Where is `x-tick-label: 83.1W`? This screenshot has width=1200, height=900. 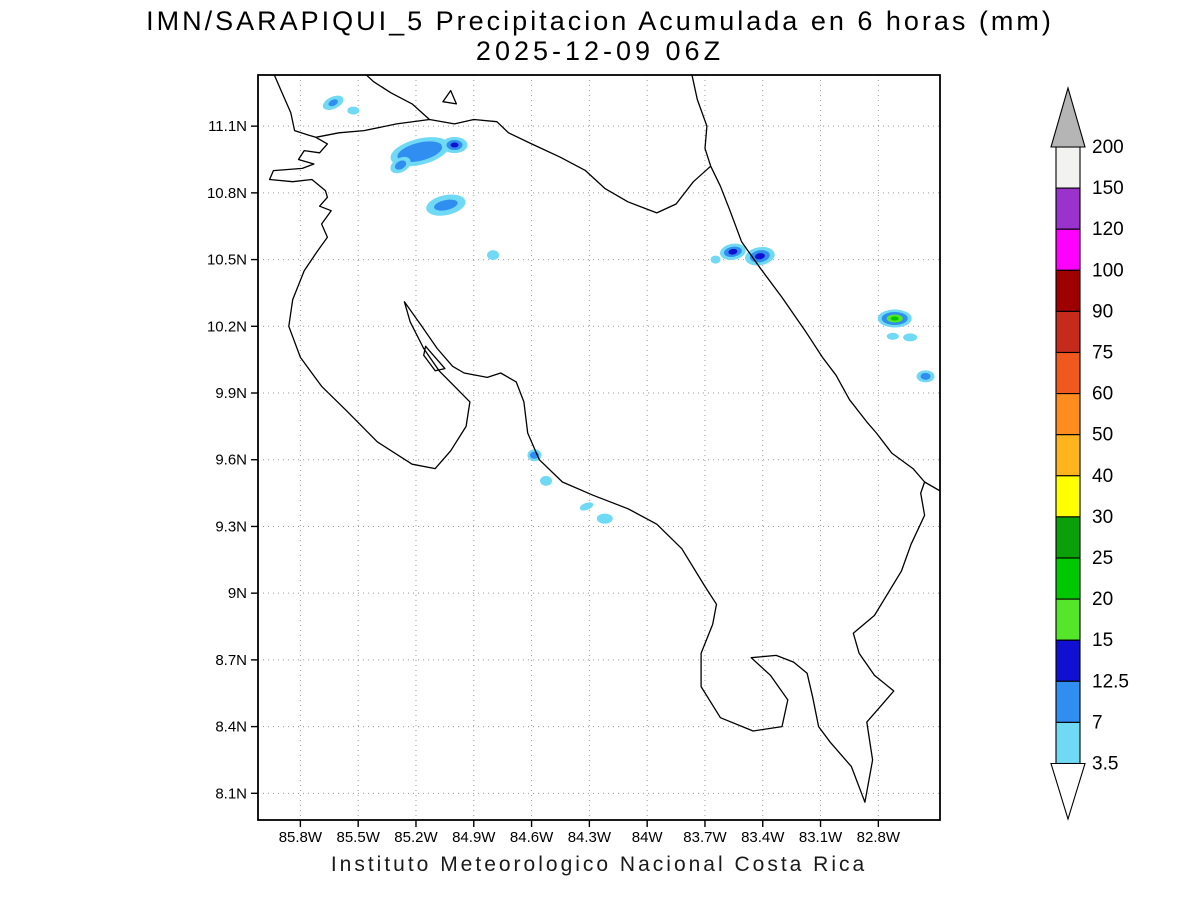
x-tick-label: 83.1W is located at coordinates (821, 837).